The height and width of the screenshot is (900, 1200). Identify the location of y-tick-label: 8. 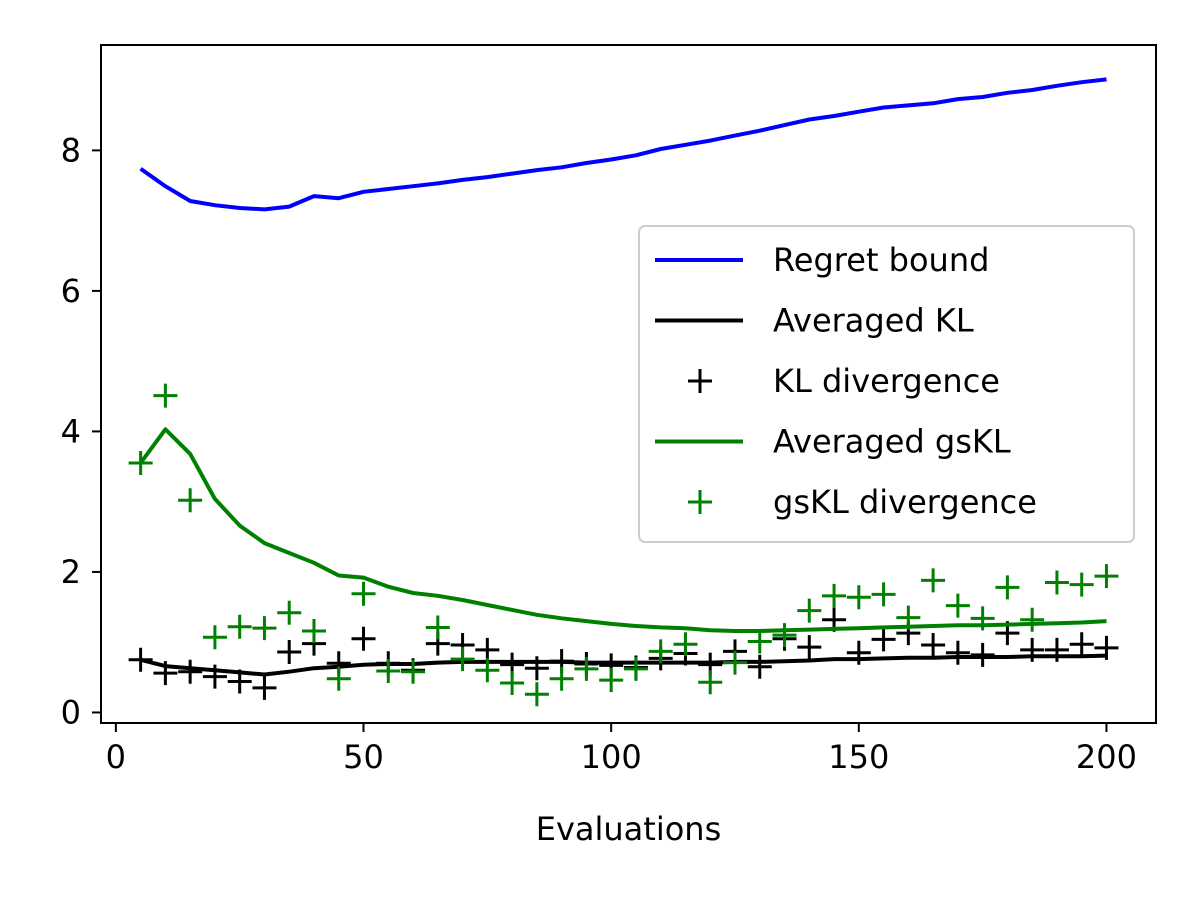
(71, 150).